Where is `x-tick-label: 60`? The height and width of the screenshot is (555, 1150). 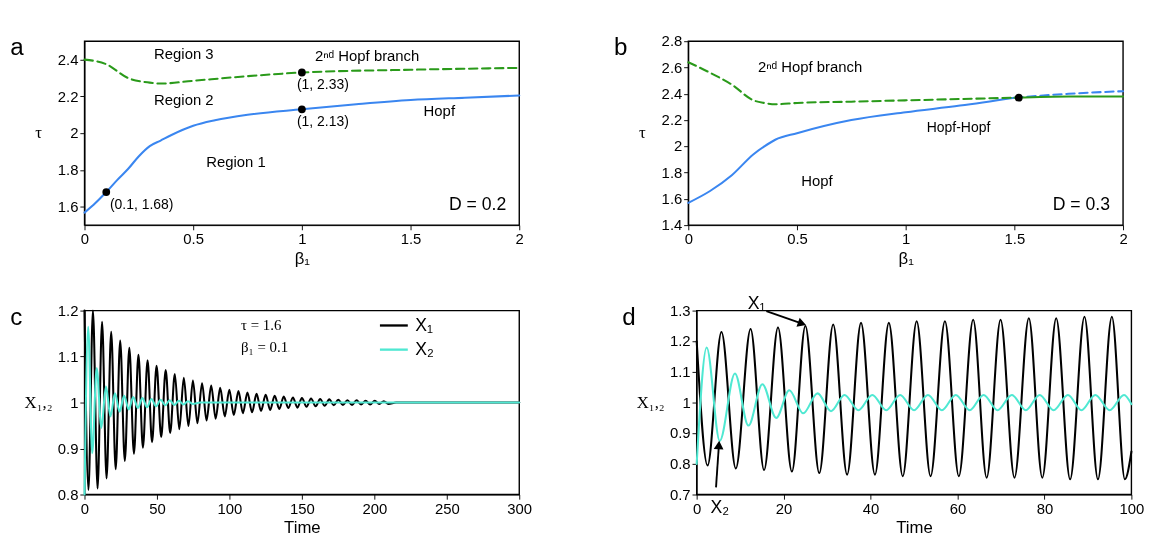 x-tick-label: 60 is located at coordinates (958, 508).